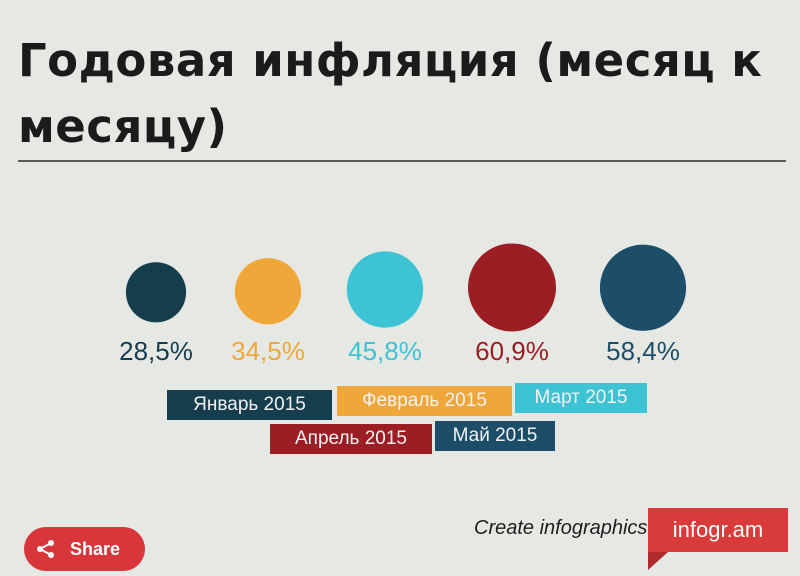 This screenshot has width=800, height=576. I want to click on legend-item-jan: Январь 2015, so click(249, 405).